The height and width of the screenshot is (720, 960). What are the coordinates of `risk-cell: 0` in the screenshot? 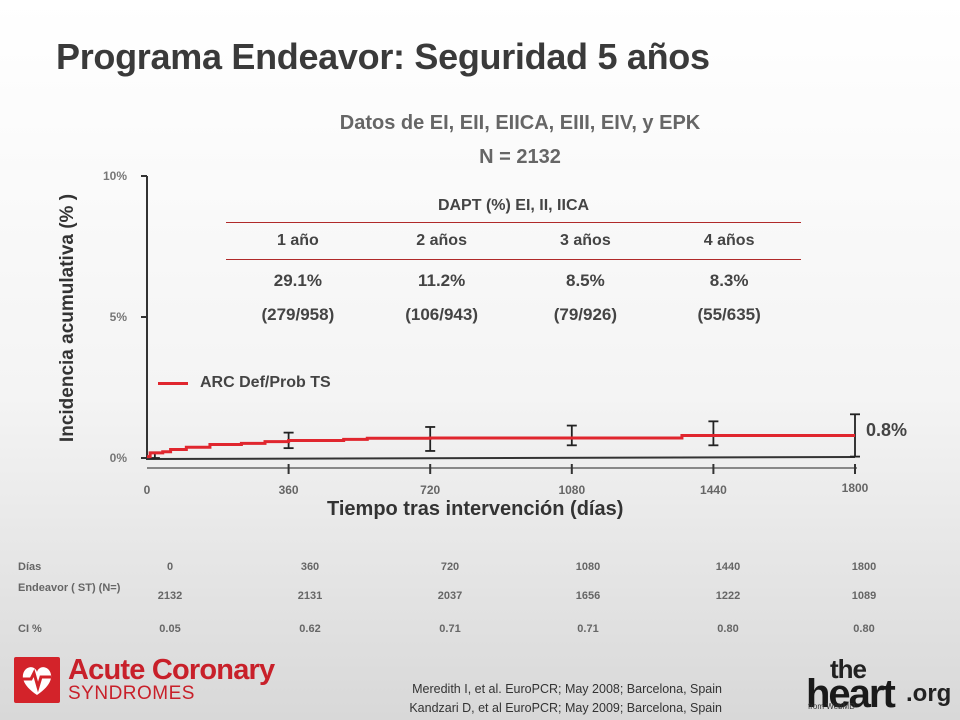 It's located at (170, 567).